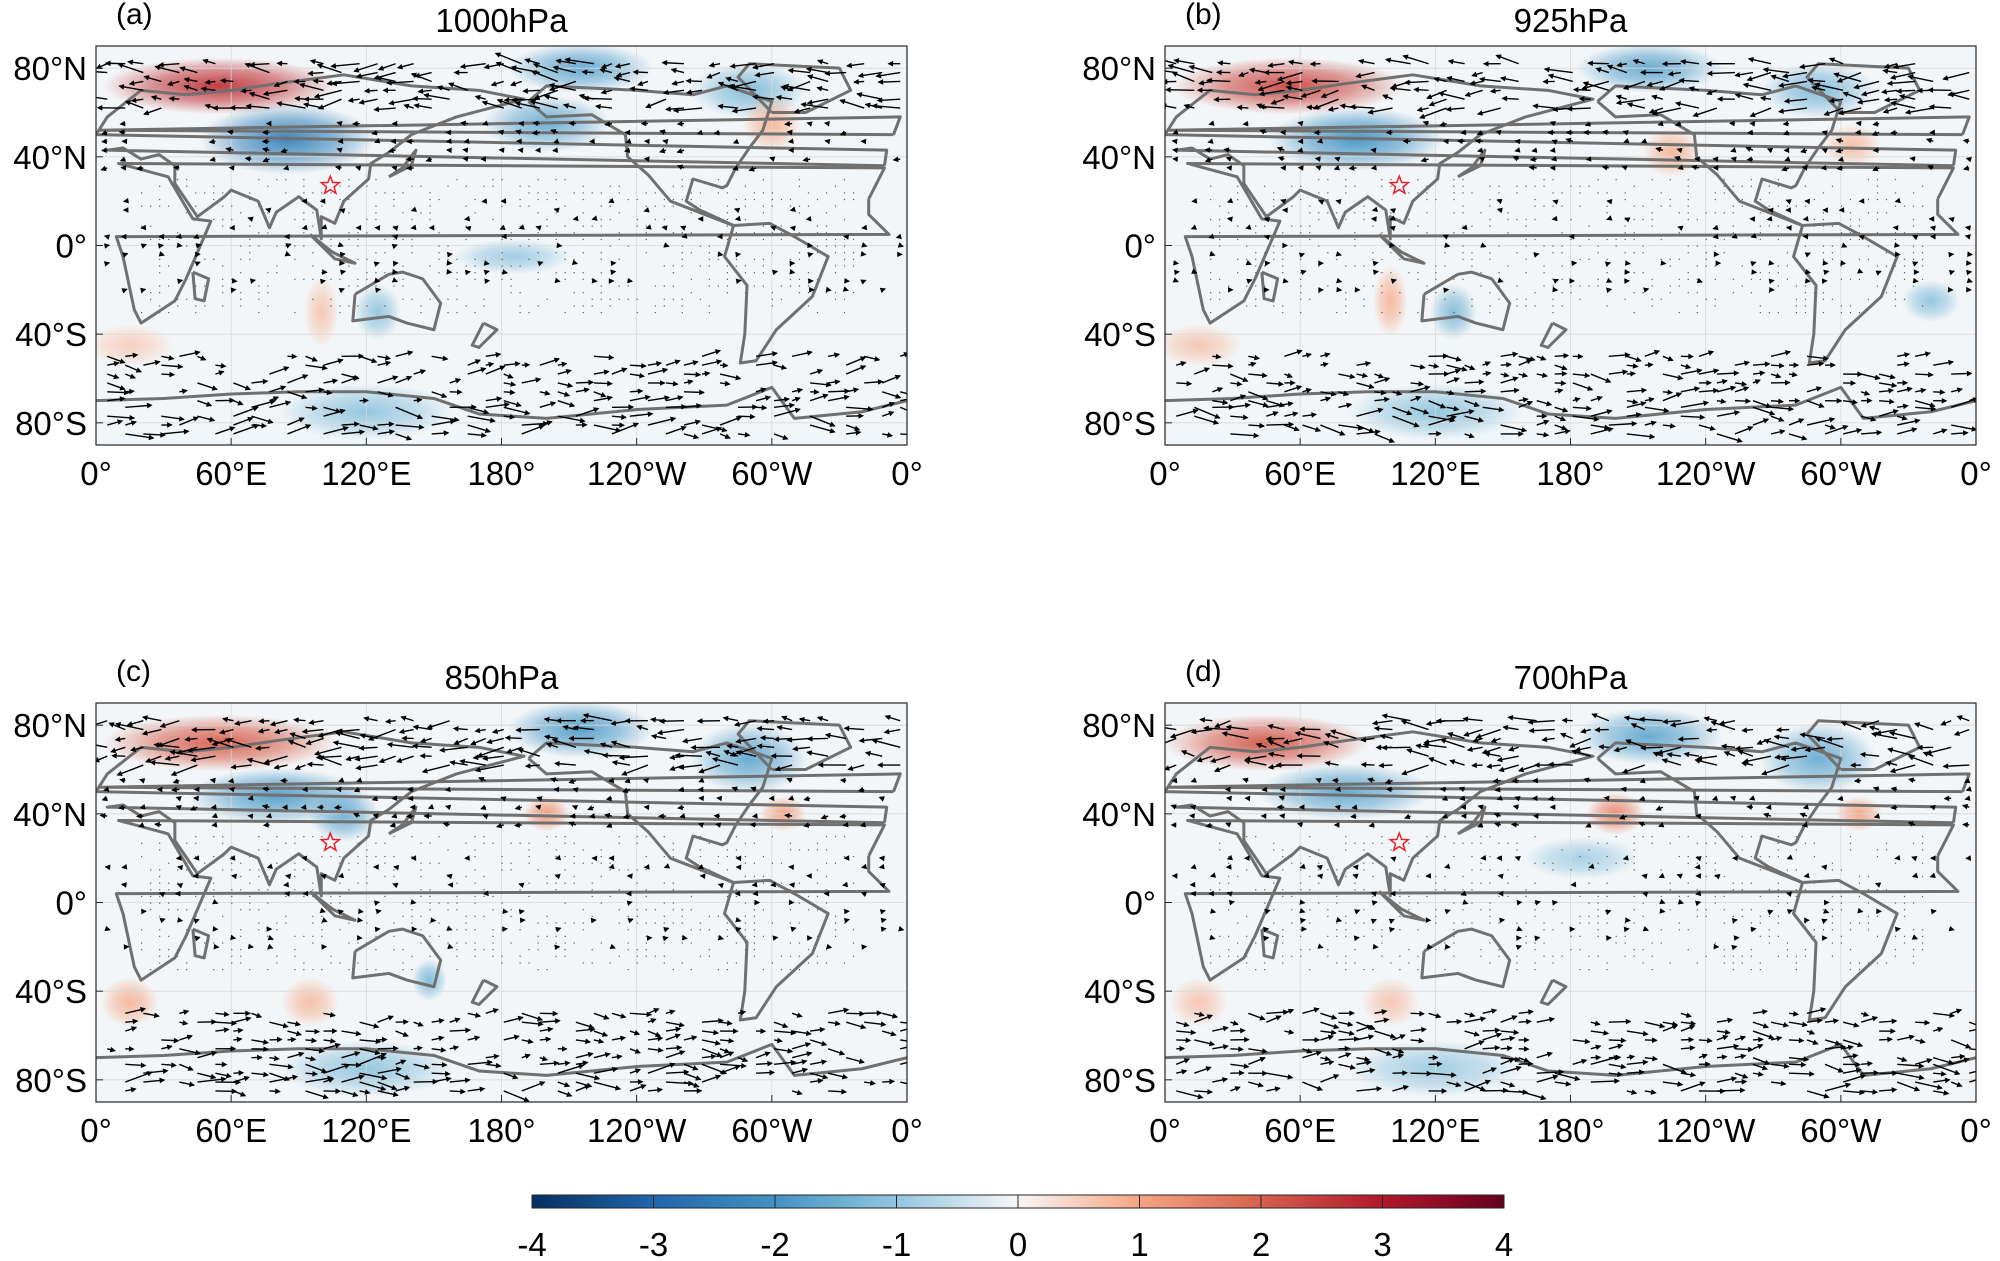  I want to click on x-tick-label: 0°, so click(907, 473).